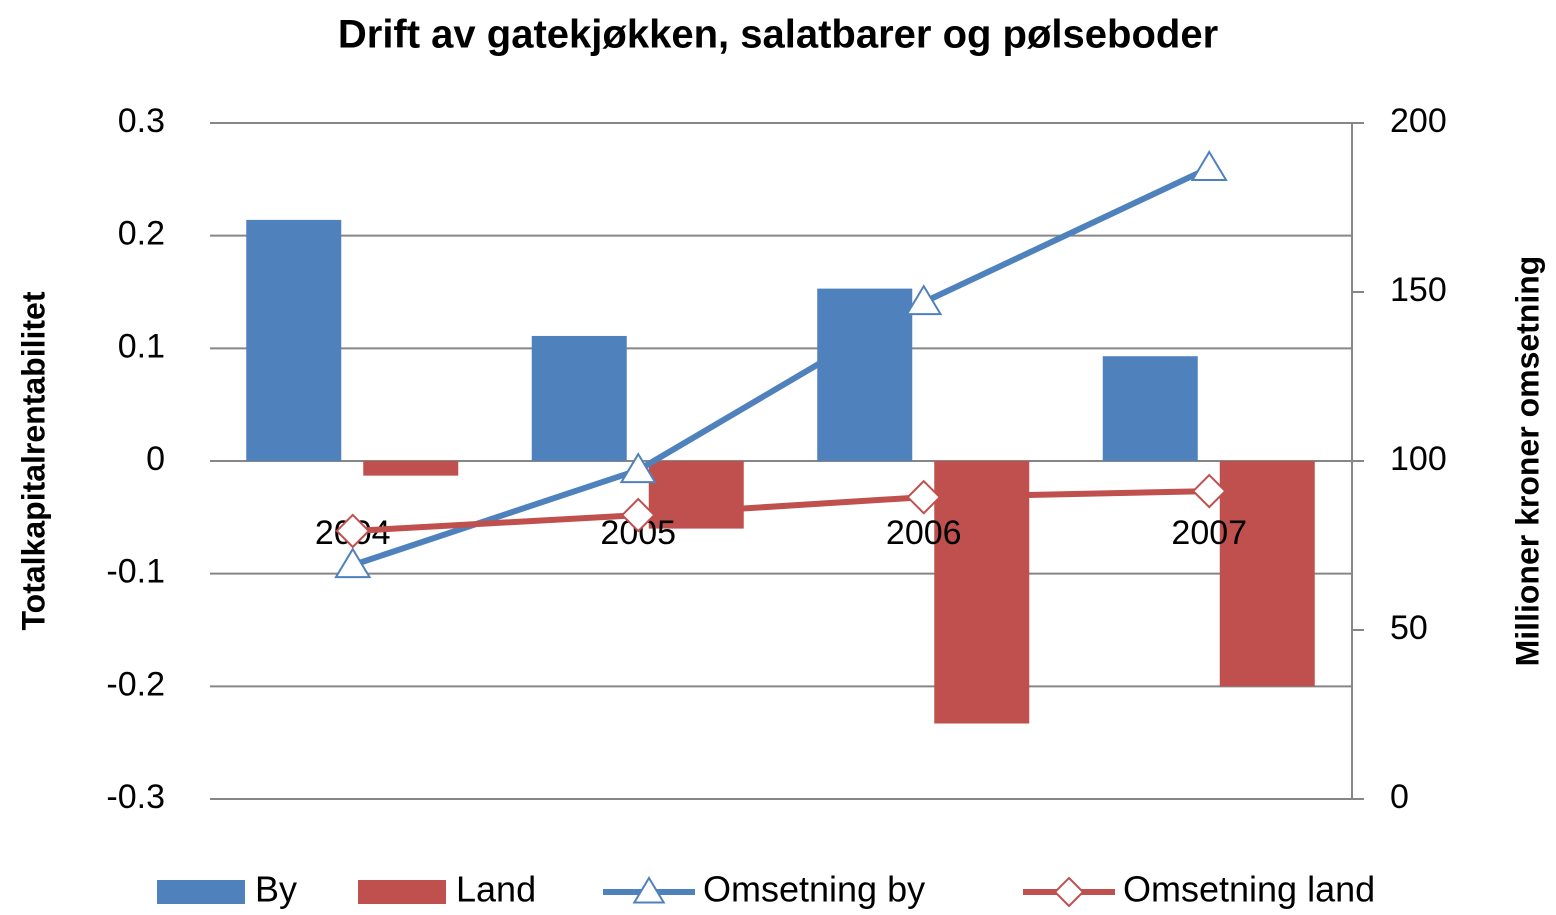 The height and width of the screenshot is (915, 1556). Describe the element at coordinates (814, 889) in the screenshot. I see `legend-label: Omsetning by` at that location.